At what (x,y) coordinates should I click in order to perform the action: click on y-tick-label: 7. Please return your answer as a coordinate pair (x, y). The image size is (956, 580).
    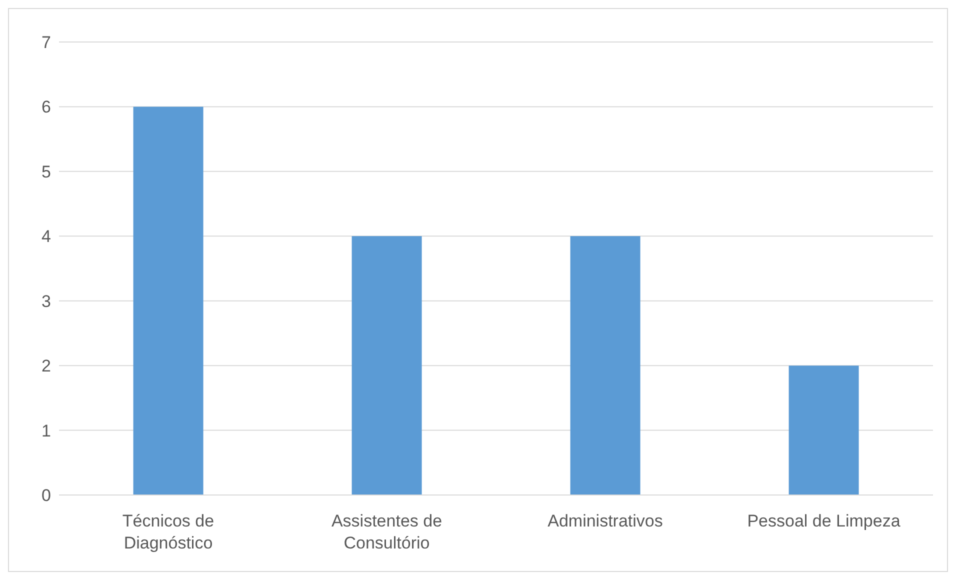
    Looking at the image, I should click on (46, 42).